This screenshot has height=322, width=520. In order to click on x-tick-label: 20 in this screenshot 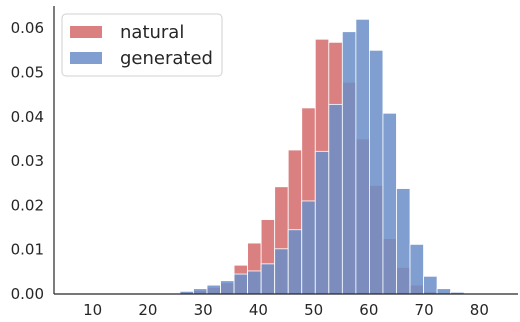, I will do `click(147, 310)`.